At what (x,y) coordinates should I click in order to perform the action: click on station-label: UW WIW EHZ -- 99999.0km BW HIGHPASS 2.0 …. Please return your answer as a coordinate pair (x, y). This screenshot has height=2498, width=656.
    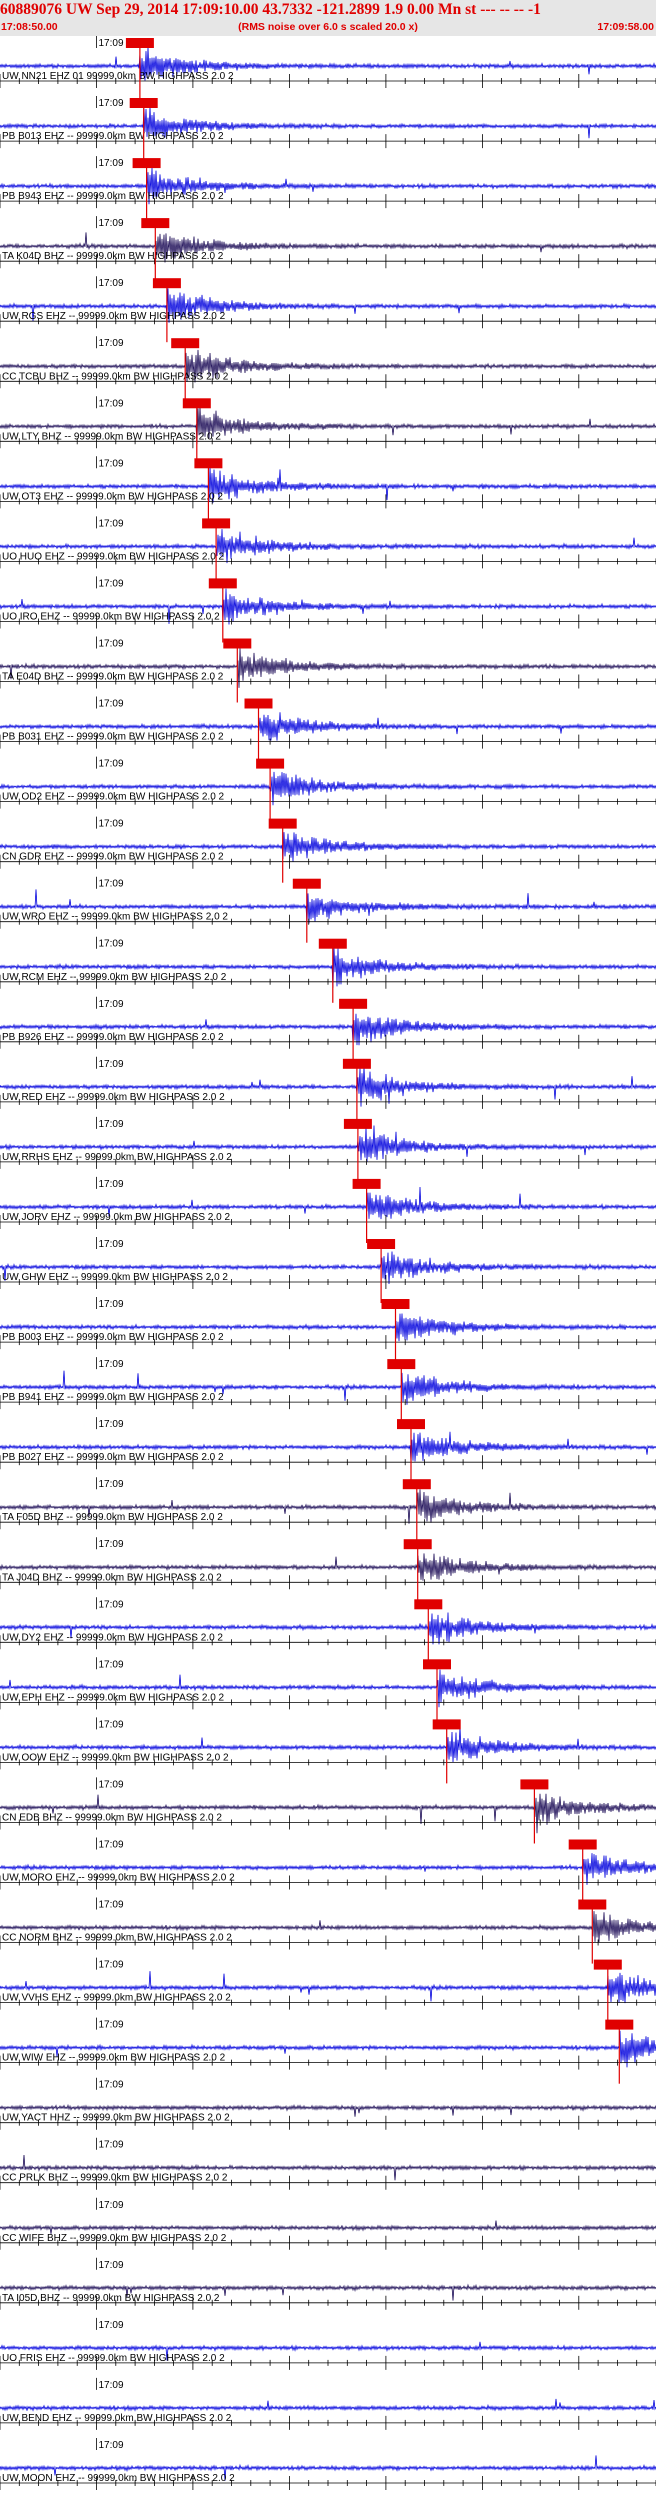
    Looking at the image, I should click on (114, 2058).